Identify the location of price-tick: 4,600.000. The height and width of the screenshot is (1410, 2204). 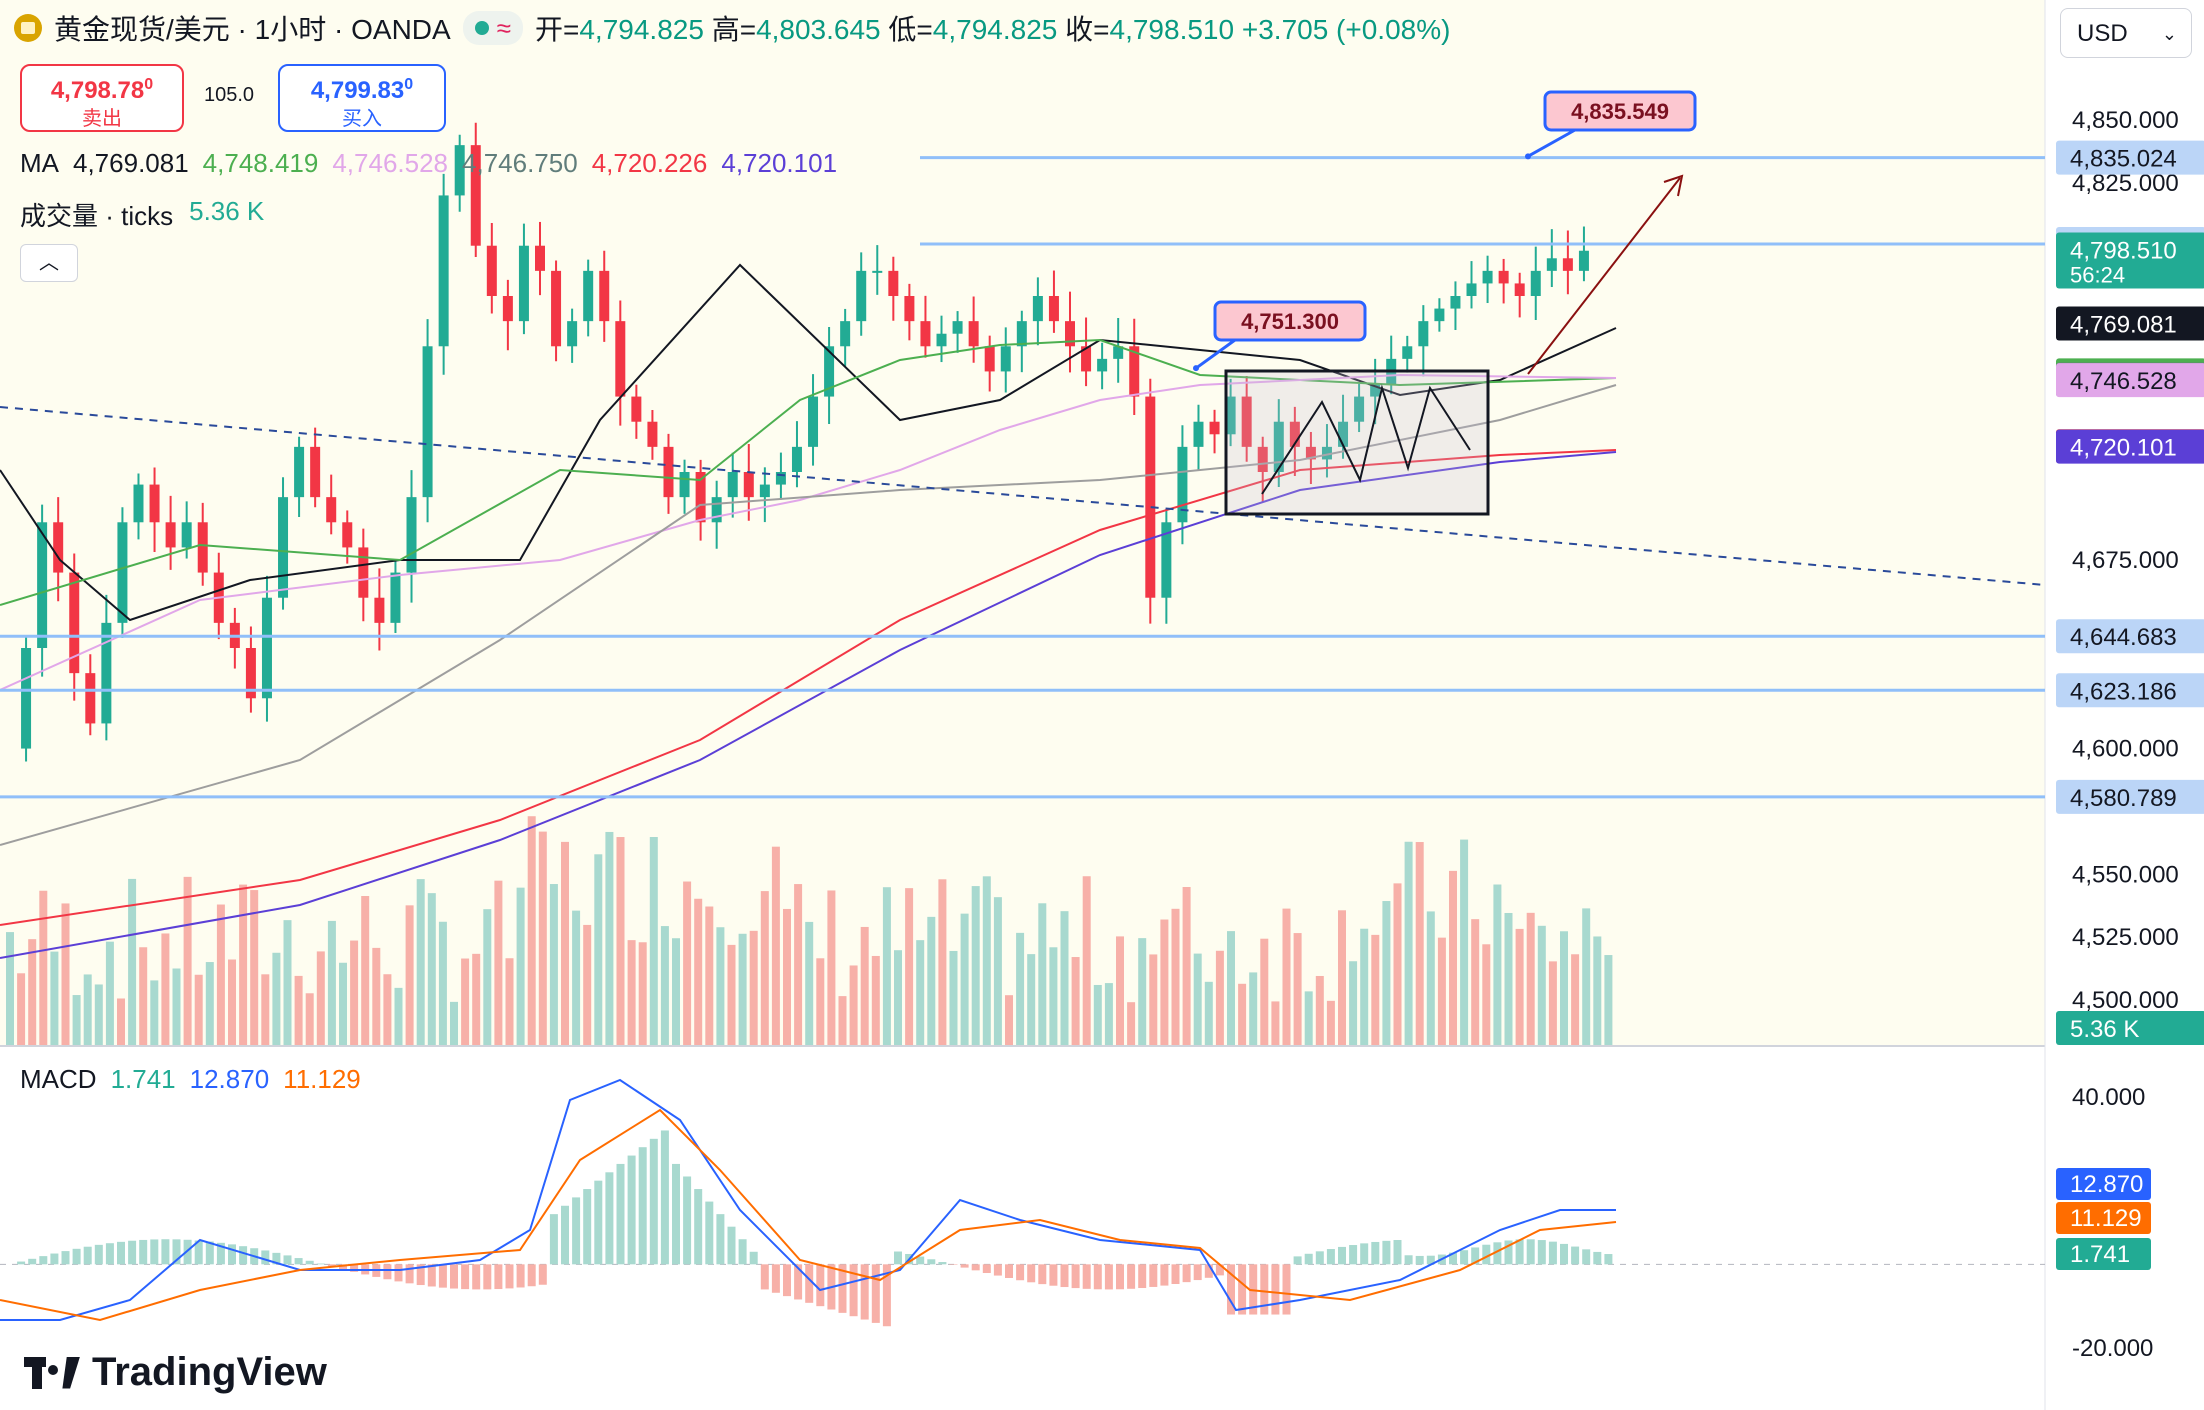
(2125, 749).